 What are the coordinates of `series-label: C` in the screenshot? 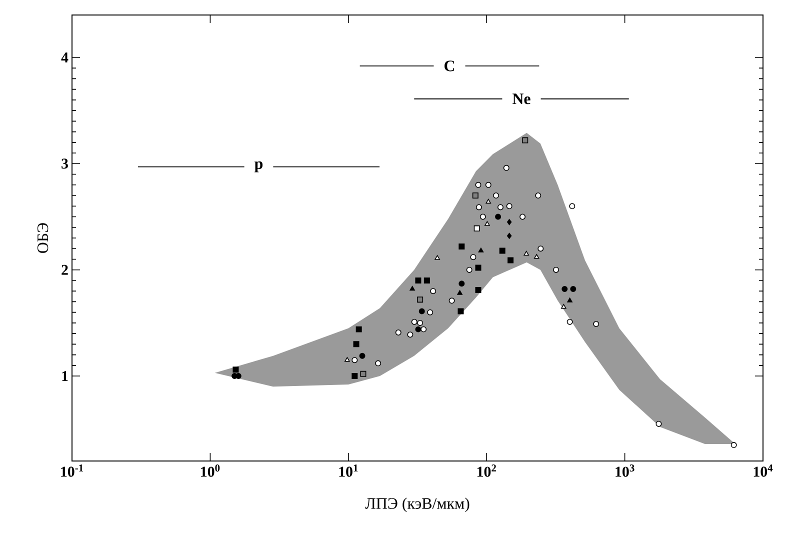 It's located at (449, 66).